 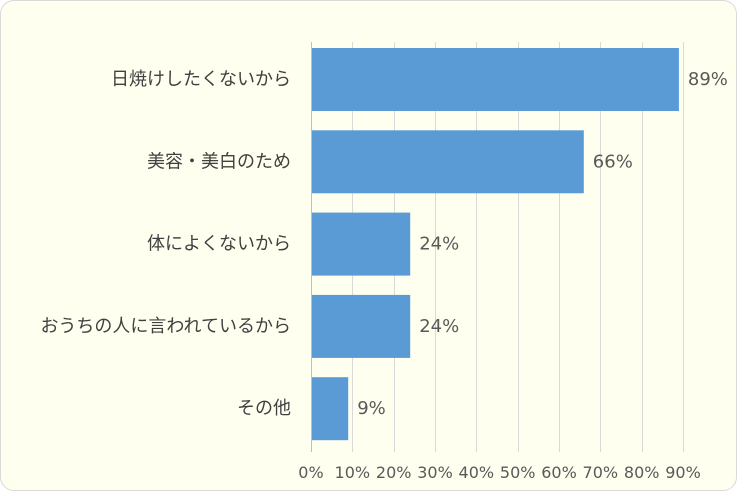 What do you see at coordinates (394, 472) in the screenshot?
I see `x-tick-label: 20%` at bounding box center [394, 472].